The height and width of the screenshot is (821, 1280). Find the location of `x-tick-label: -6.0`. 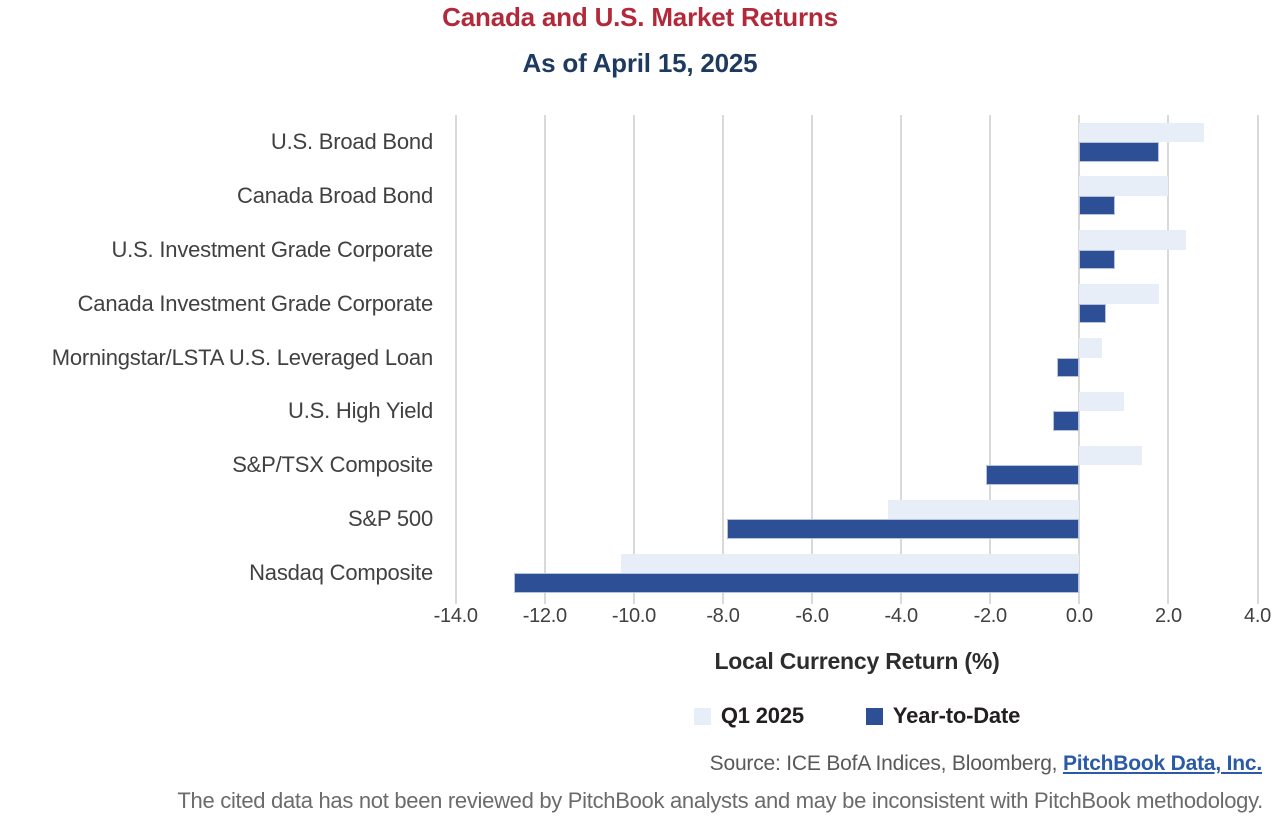

x-tick-label: -6.0 is located at coordinates (812, 616).